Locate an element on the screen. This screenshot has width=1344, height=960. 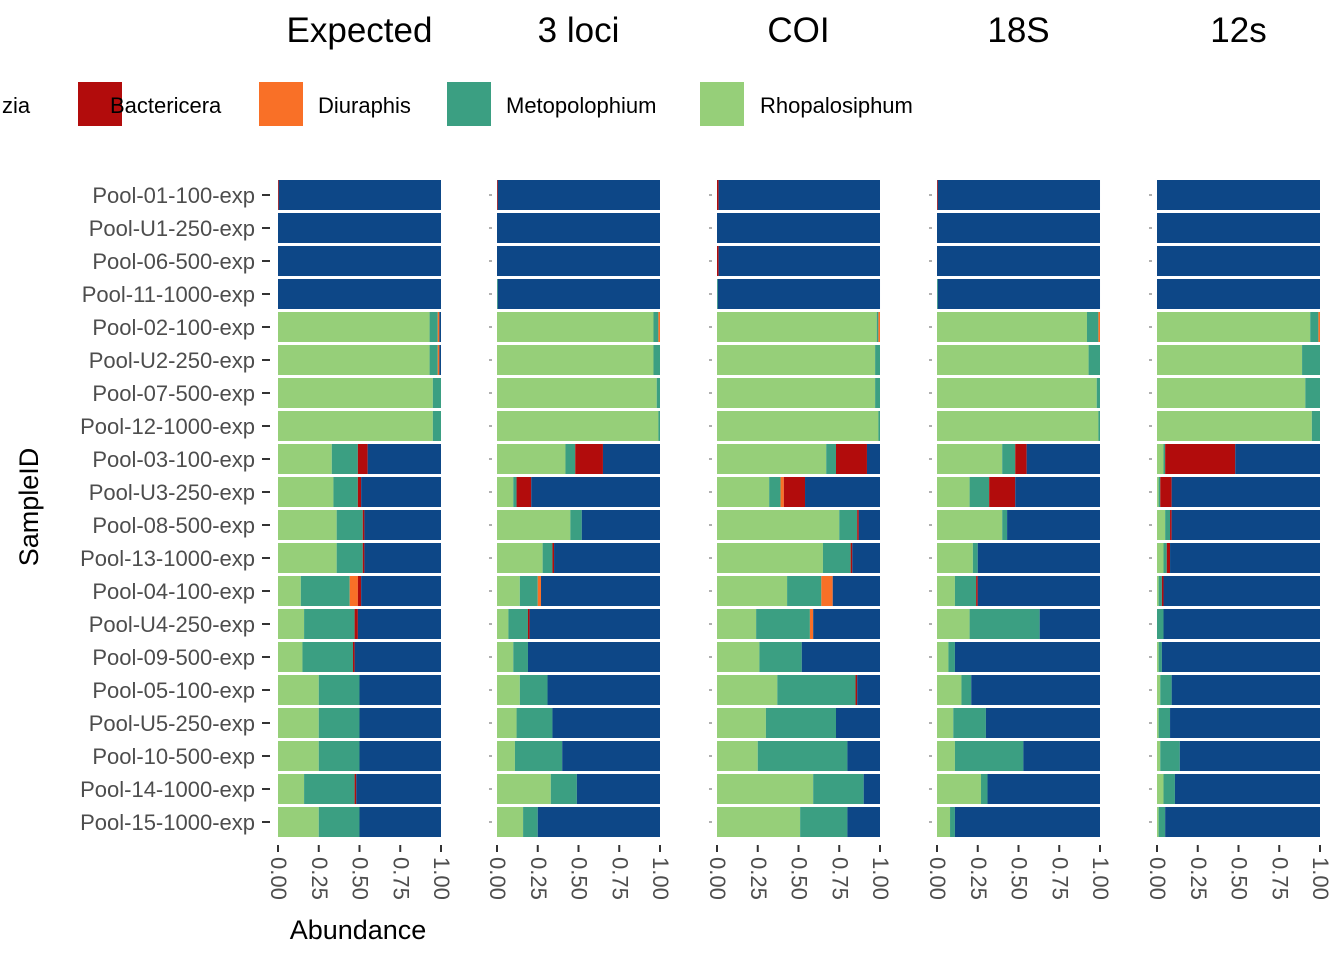
y-tick-label: Pool-U1-250-exp is located at coordinates (172, 228).